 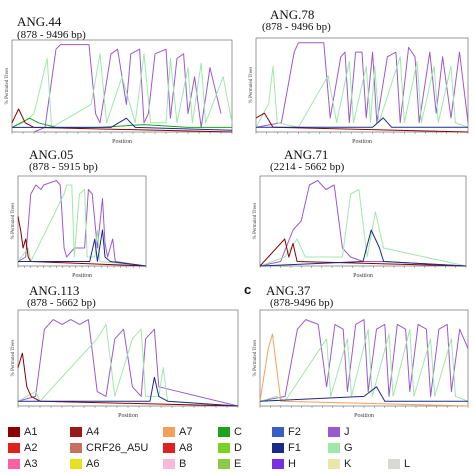 What do you see at coordinates (302, 303) in the screenshot?
I see `panel-subtitle-6: (878-9496 bp)` at bounding box center [302, 303].